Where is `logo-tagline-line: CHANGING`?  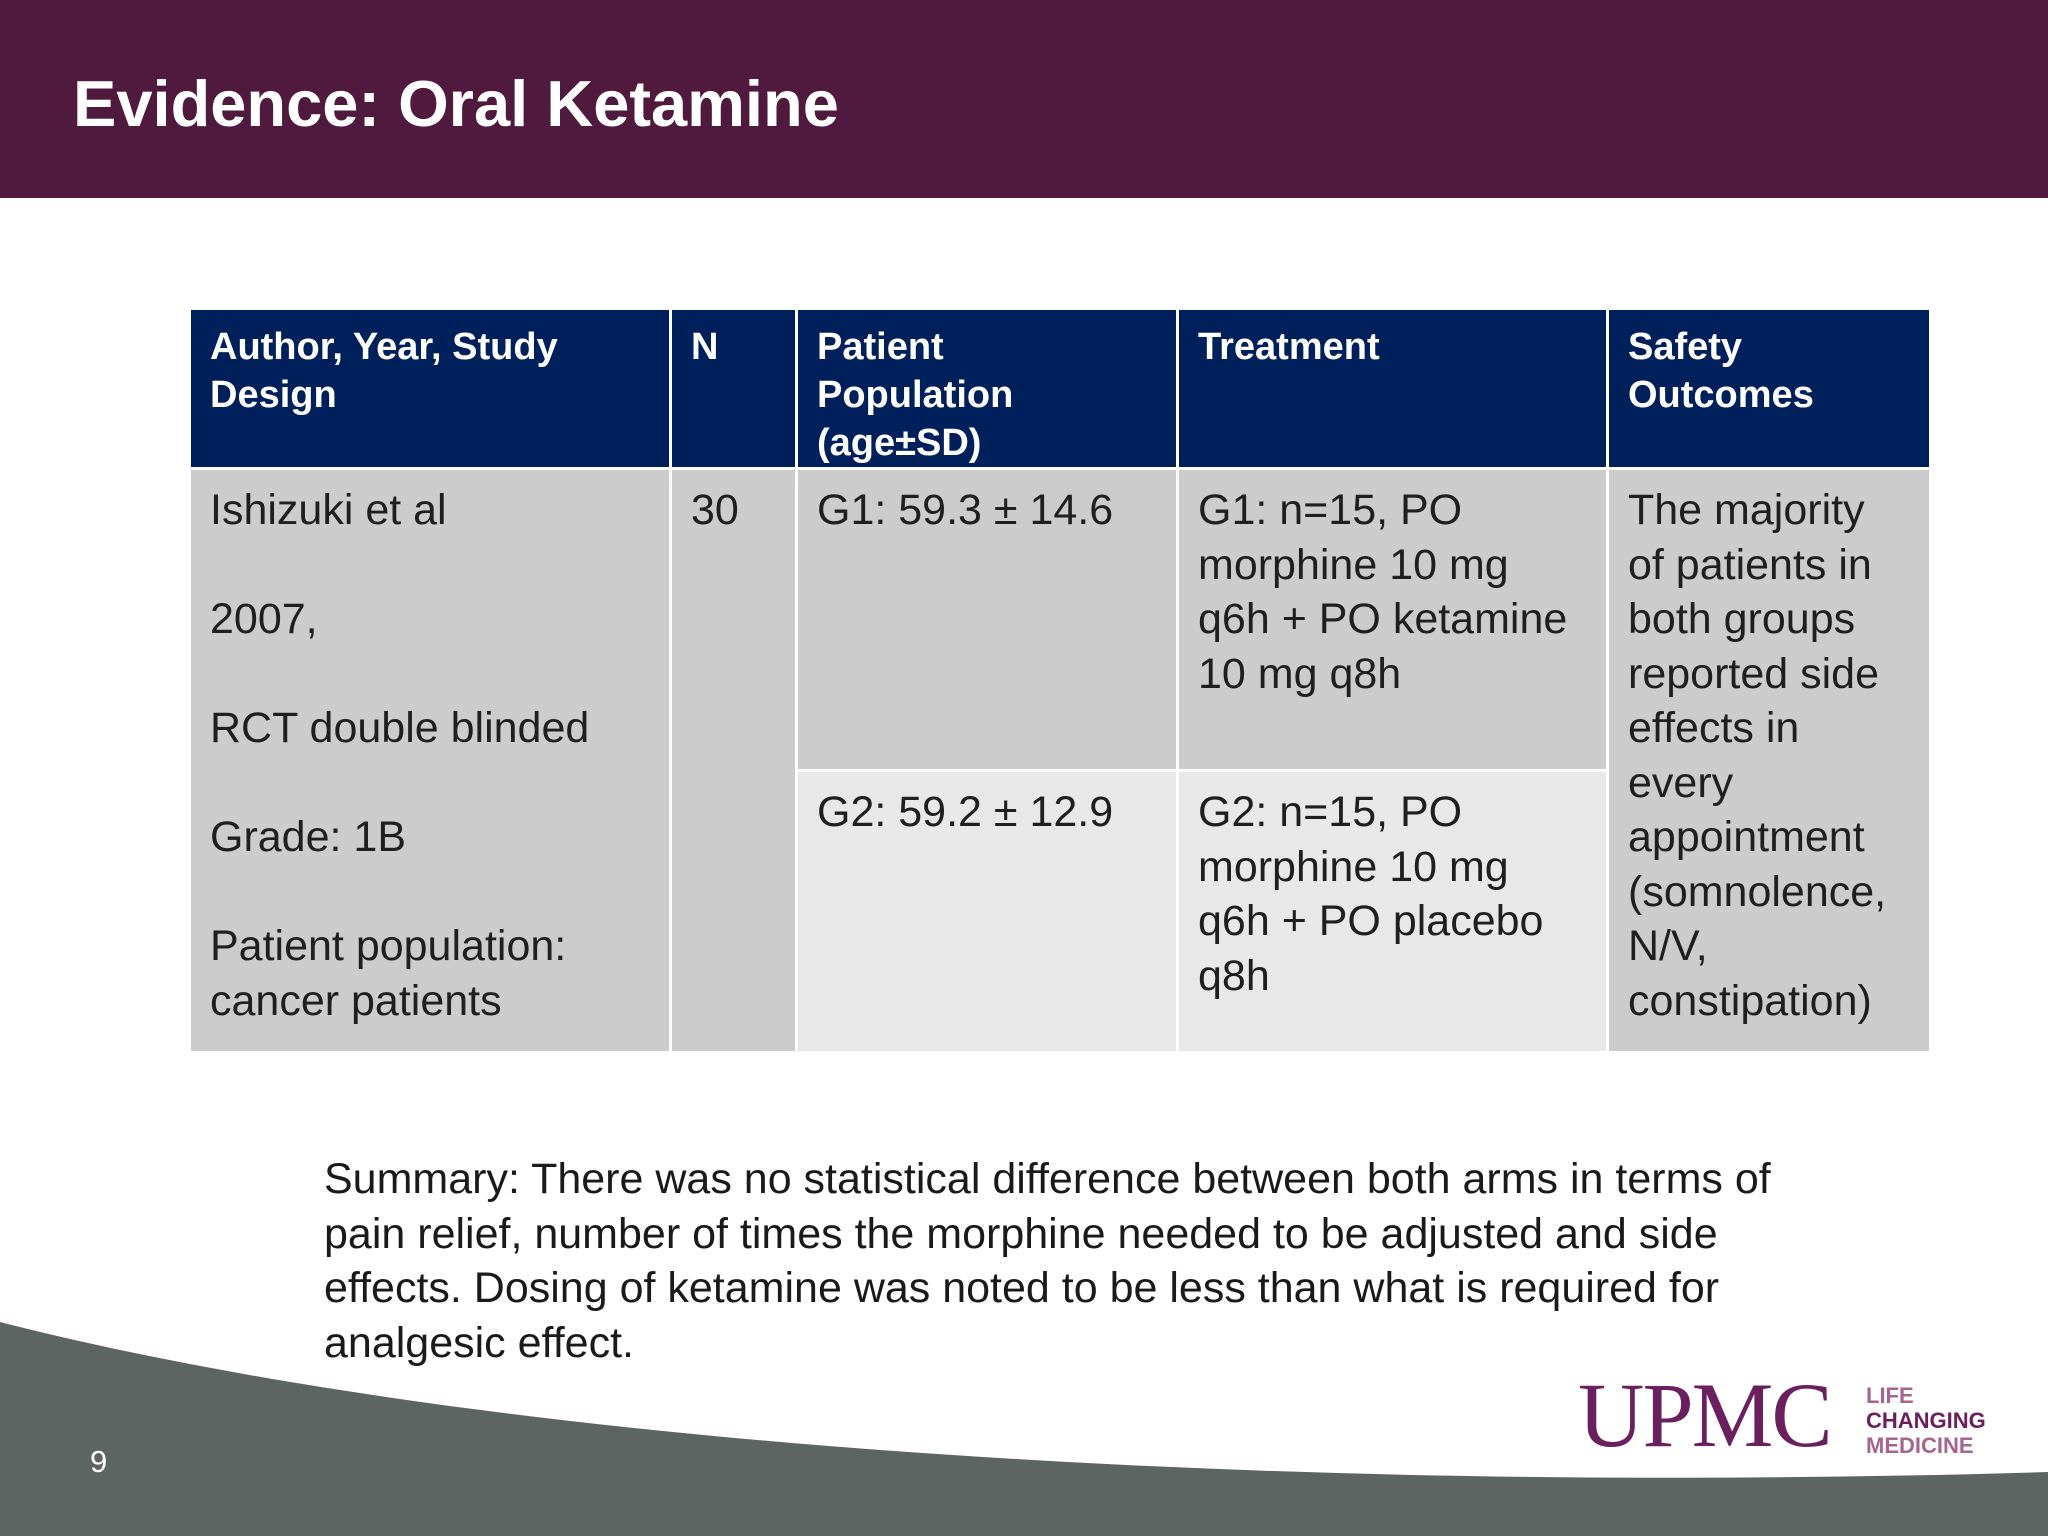 logo-tagline-line: CHANGING is located at coordinates (1926, 1420).